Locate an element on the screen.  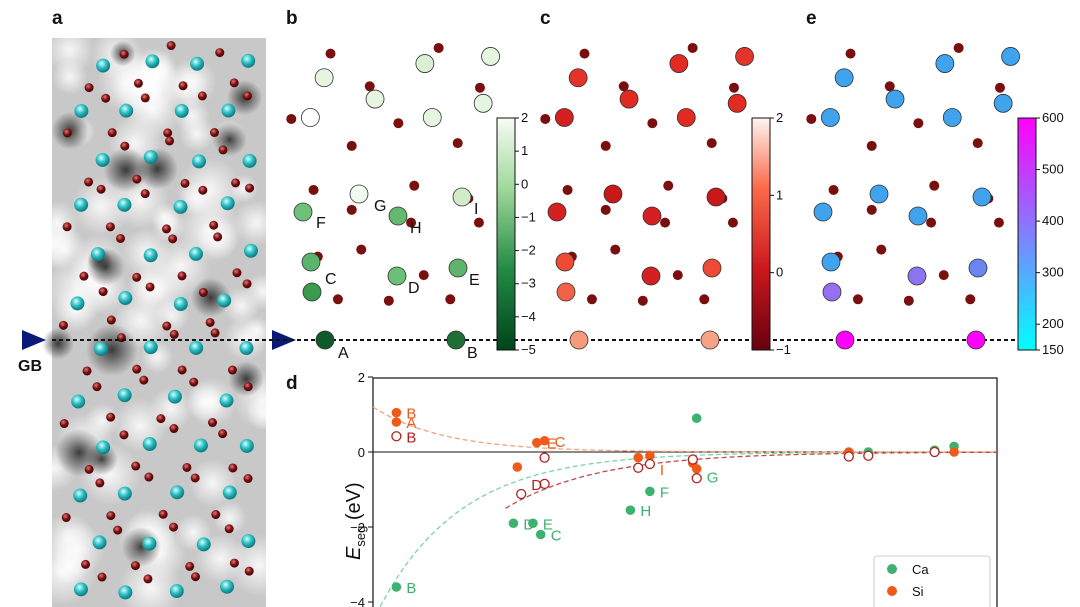
stem-dark-region is located at coordinates (79, 452).